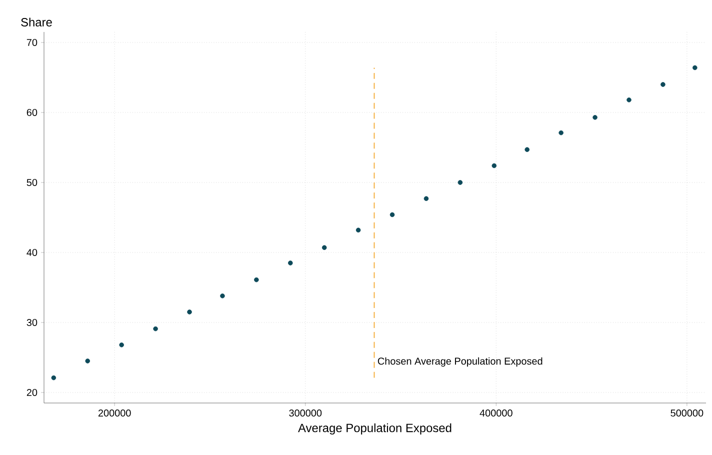  What do you see at coordinates (32, 252) in the screenshot?
I see `y-tick-label: 40` at bounding box center [32, 252].